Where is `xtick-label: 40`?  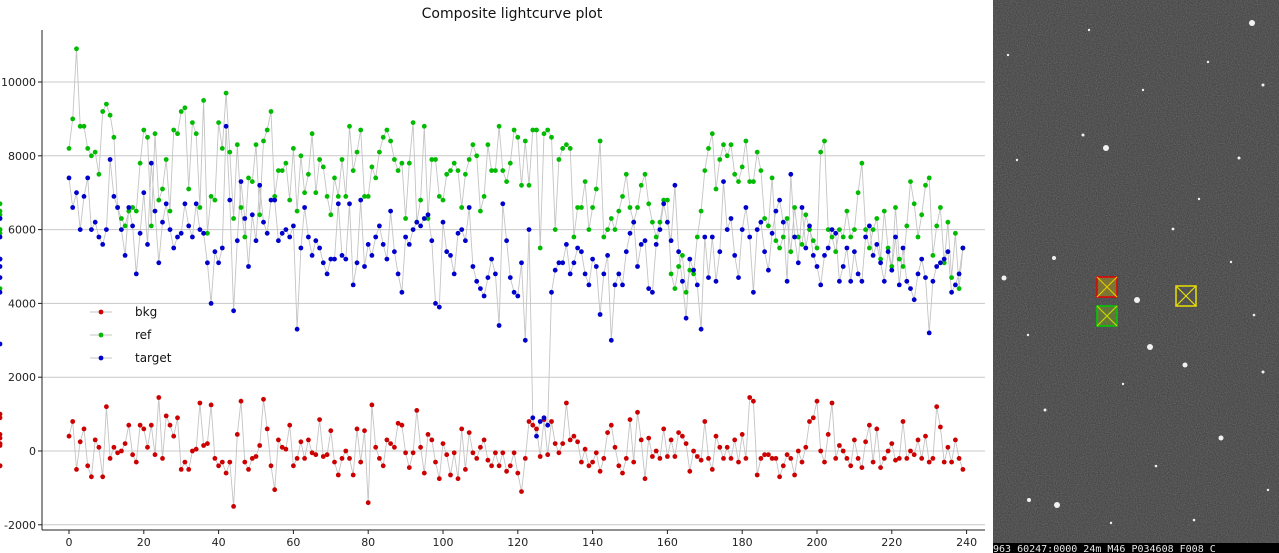
xtick-label: 40 is located at coordinates (219, 542).